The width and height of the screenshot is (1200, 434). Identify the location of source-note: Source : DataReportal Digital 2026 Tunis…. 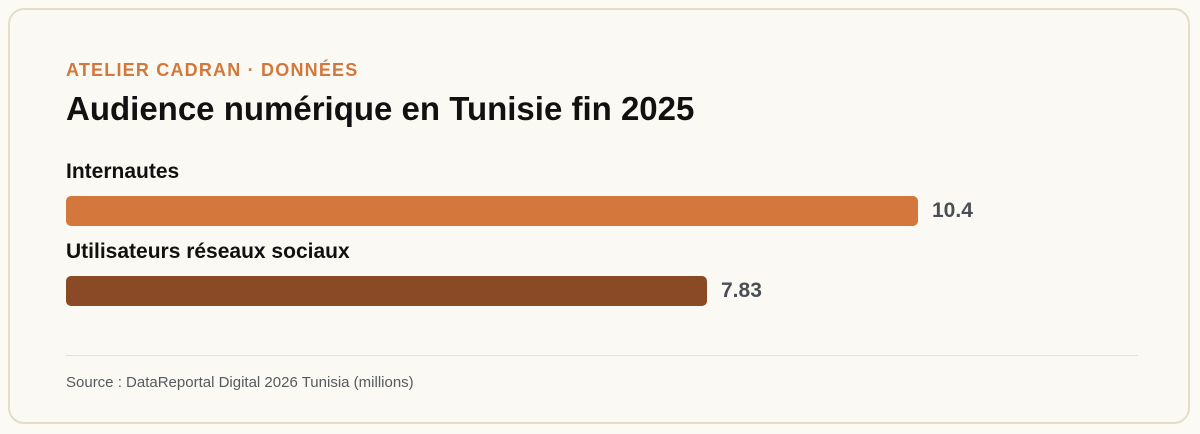
(240, 382).